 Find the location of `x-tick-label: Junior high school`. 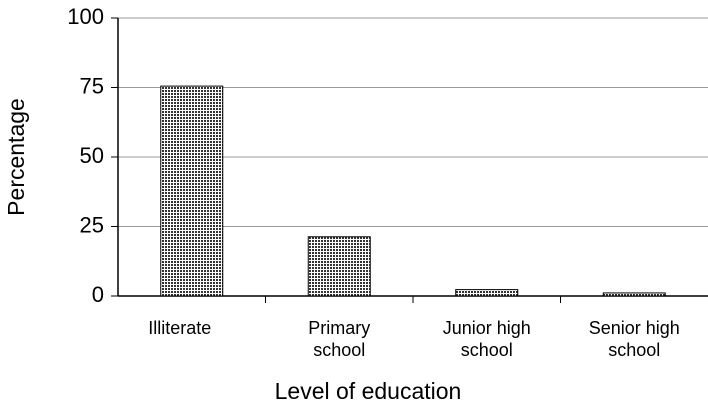

x-tick-label: Junior high school is located at coordinates (486, 339).